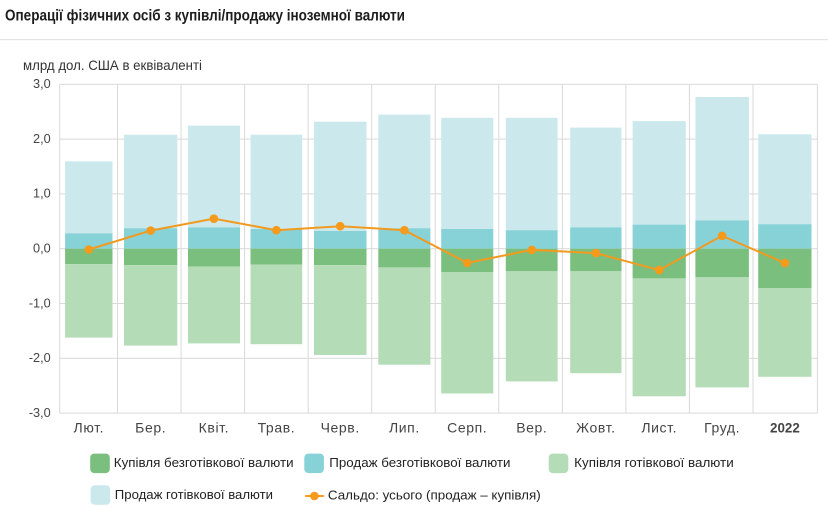 This screenshot has height=507, width=828. Describe the element at coordinates (42, 139) in the screenshot. I see `svg-text: 2,0` at that location.